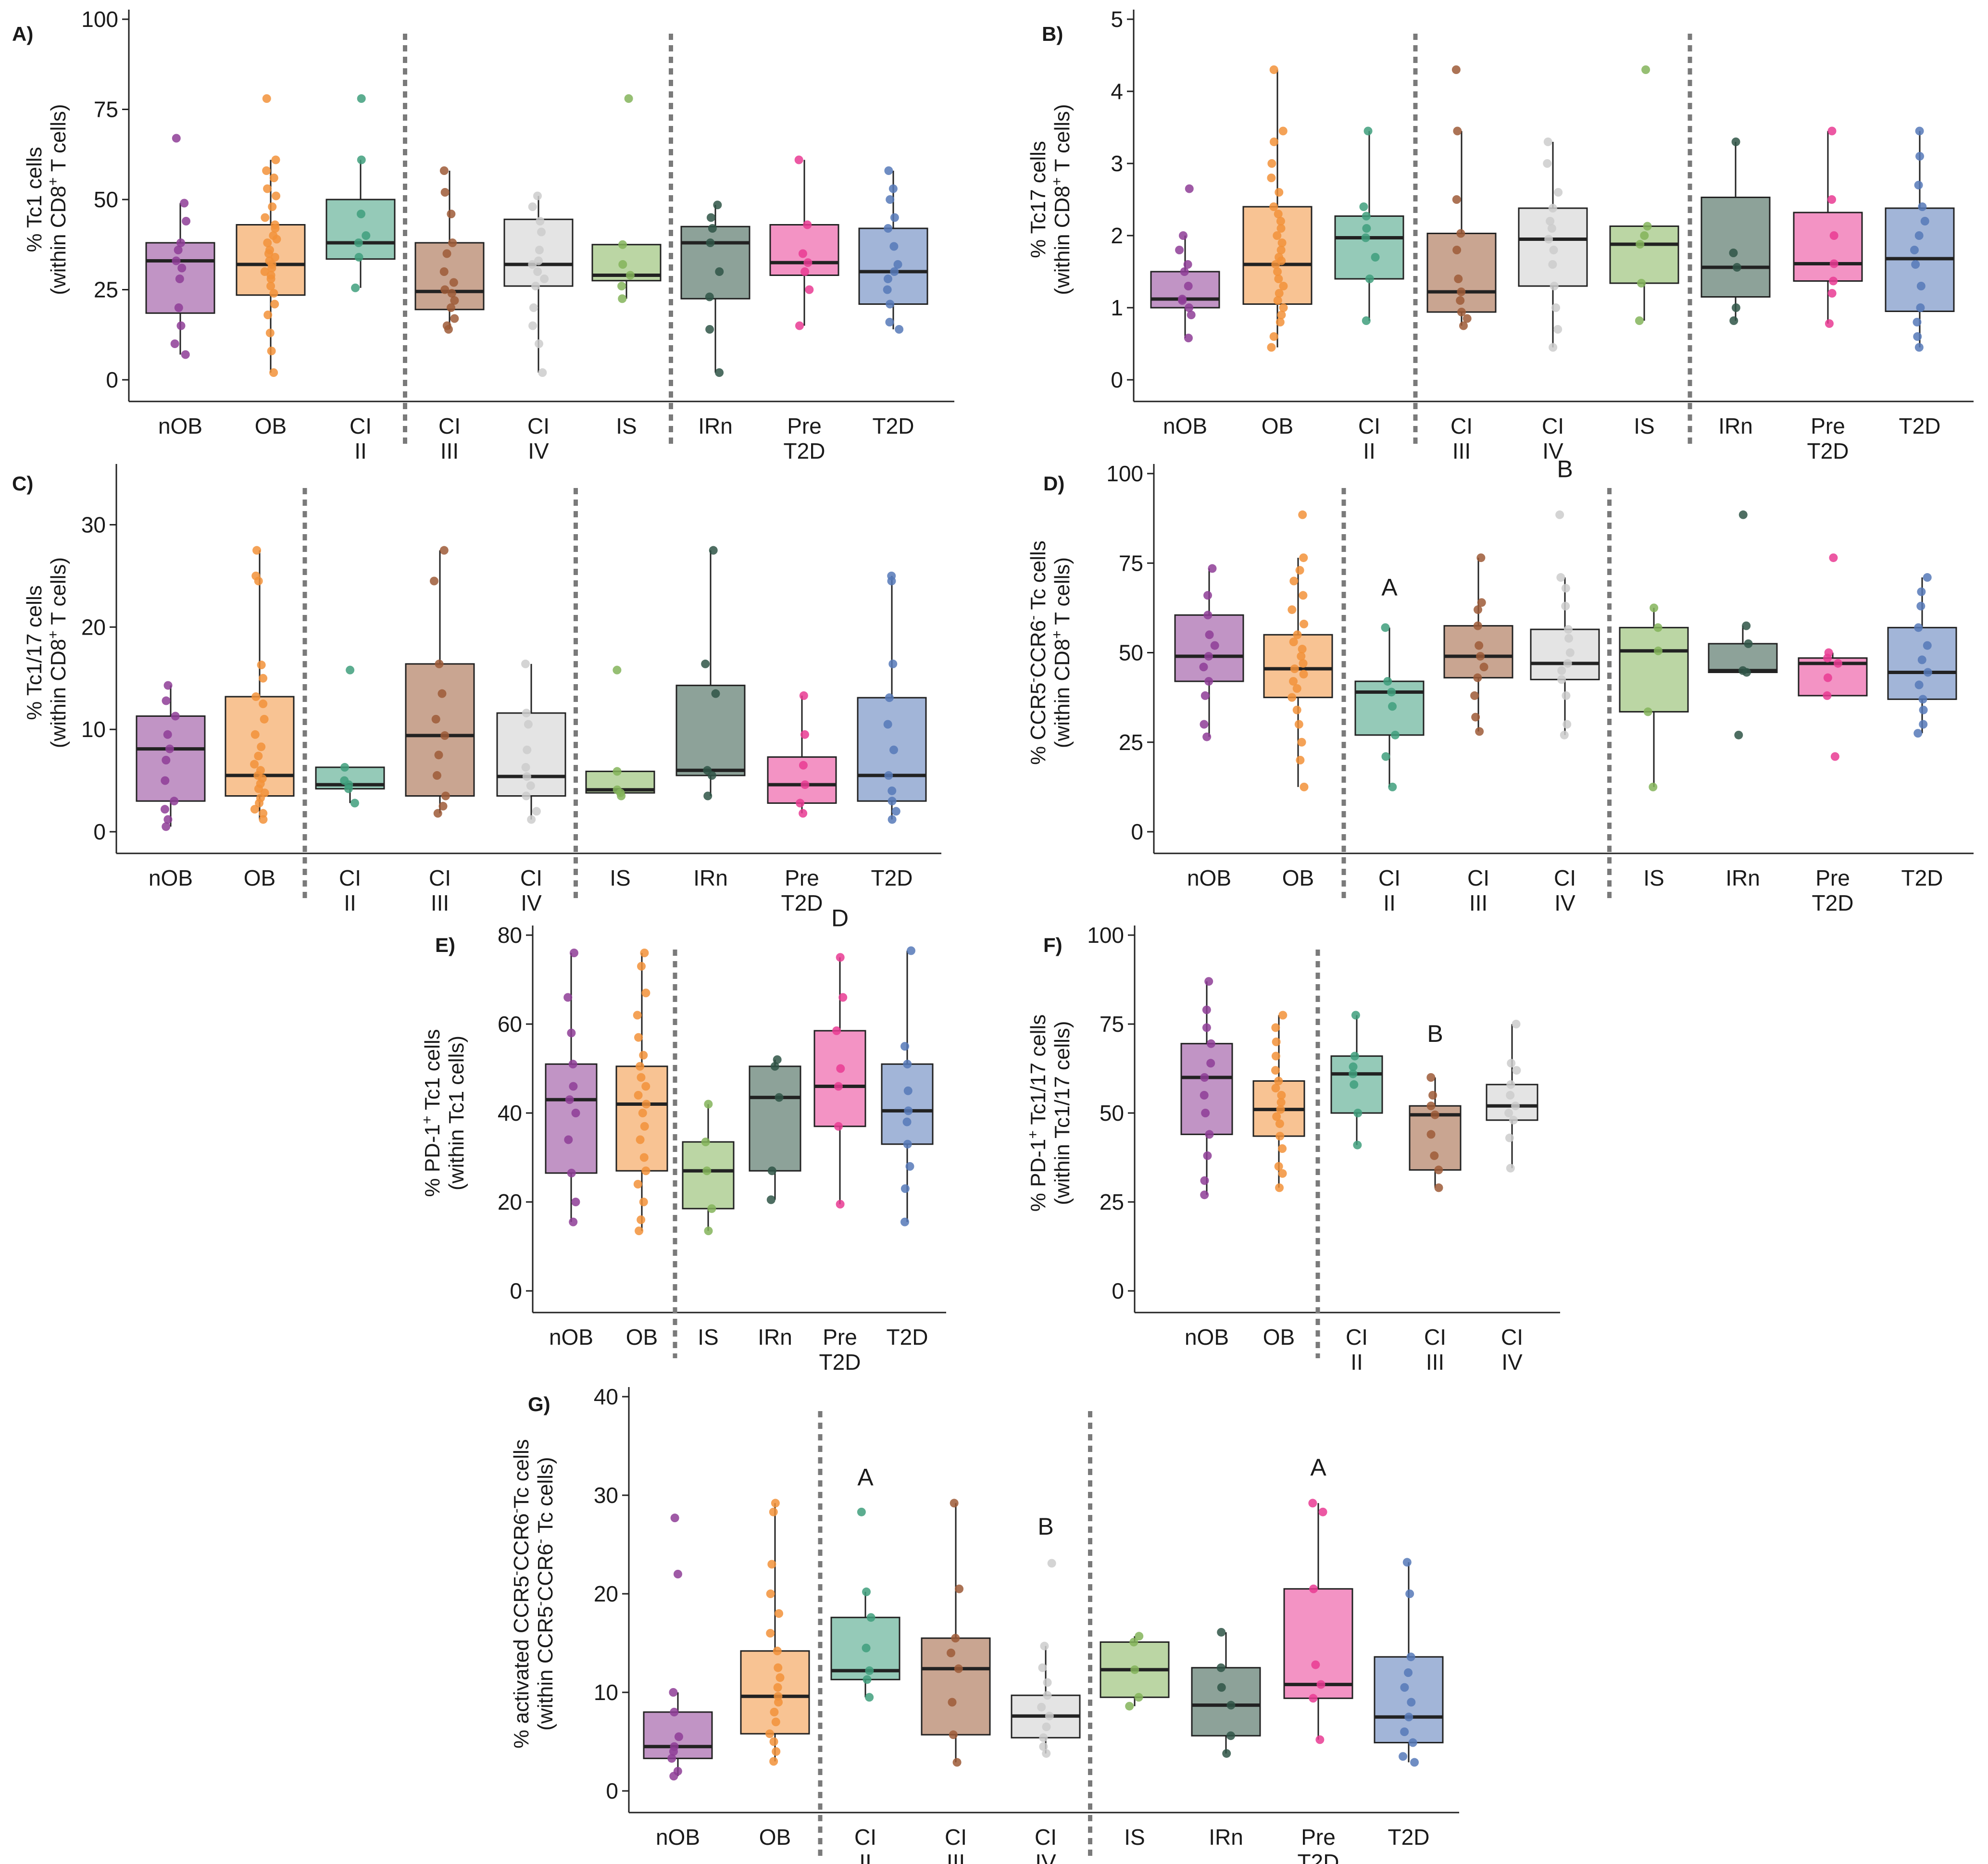 The width and height of the screenshot is (1988, 1864). I want to click on y-tick-label: 1, so click(1117, 307).